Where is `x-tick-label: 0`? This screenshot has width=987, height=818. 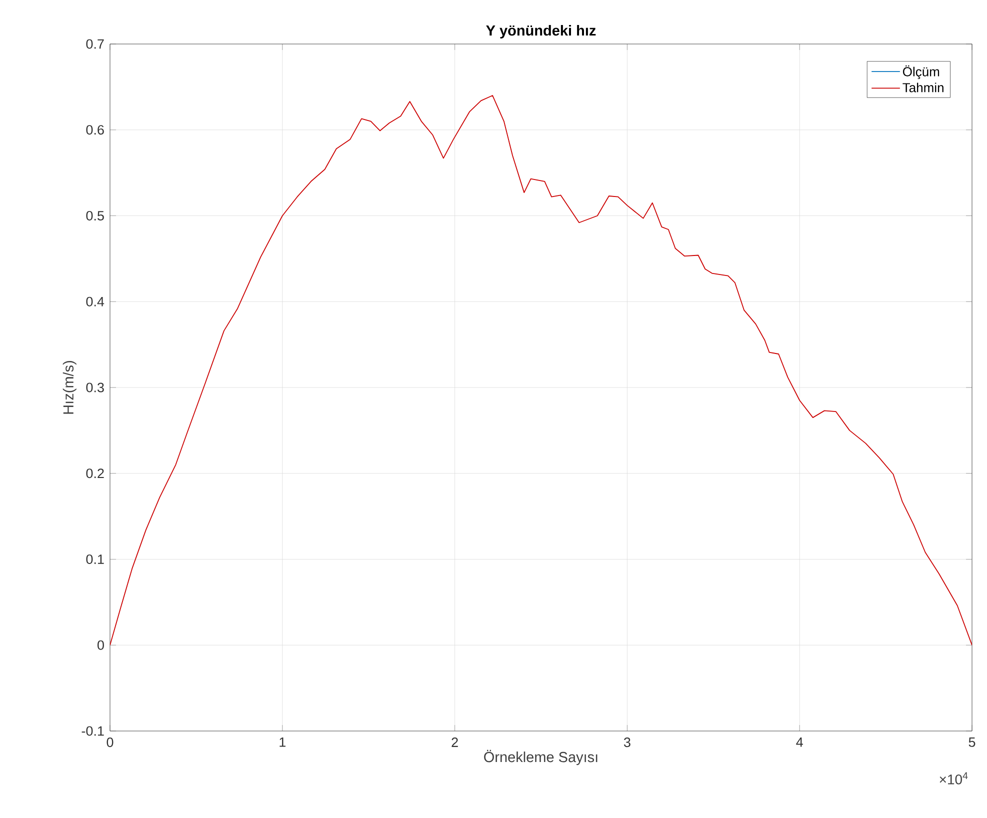
x-tick-label: 0 is located at coordinates (110, 743).